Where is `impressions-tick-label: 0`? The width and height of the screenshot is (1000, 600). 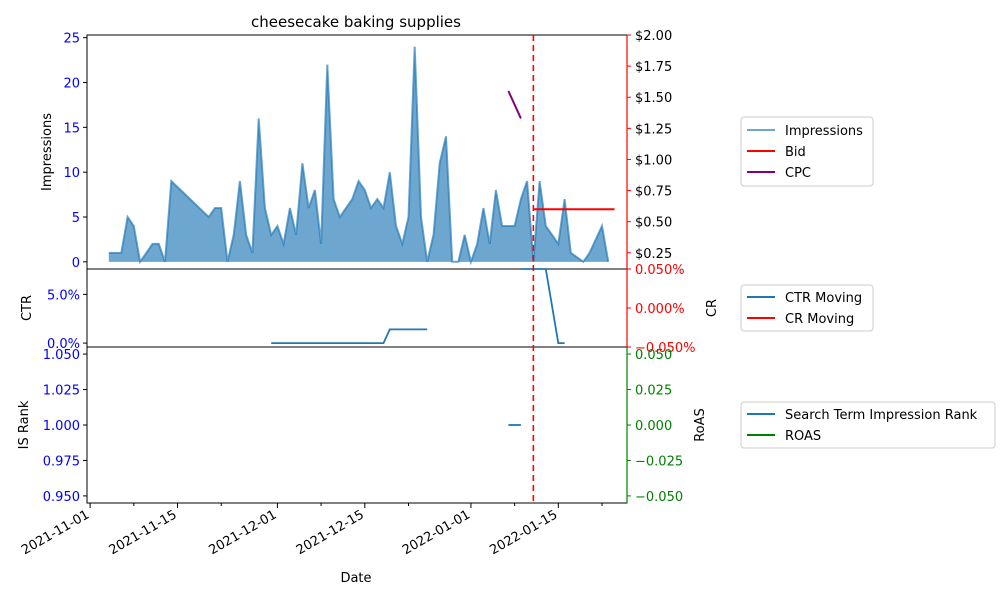
impressions-tick-label: 0 is located at coordinates (76, 263).